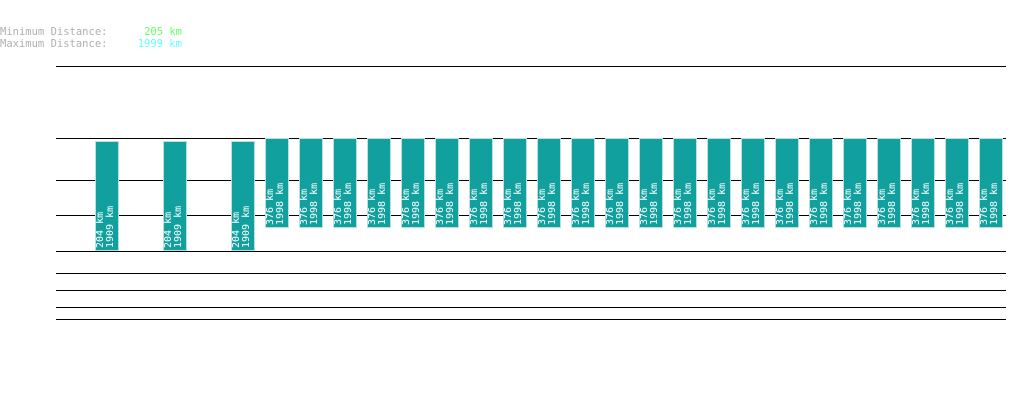  I want to click on min-label: Minimum Distance:, so click(53, 32).